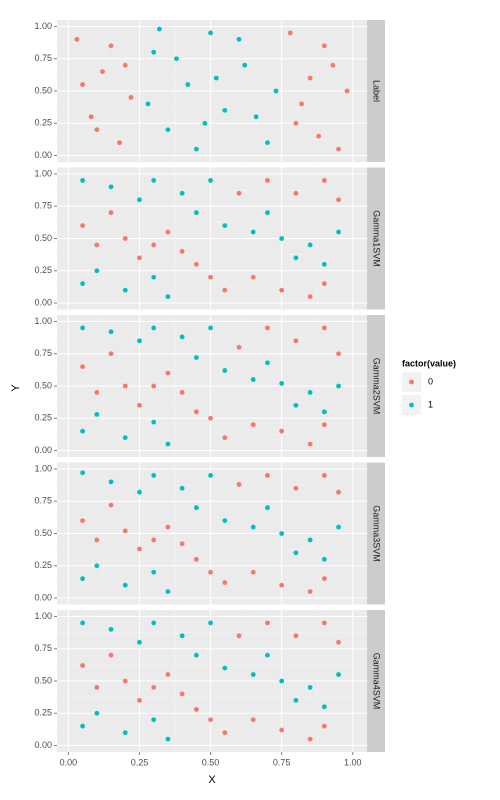  I want to click on x-tick-label: 0.50, so click(211, 762).